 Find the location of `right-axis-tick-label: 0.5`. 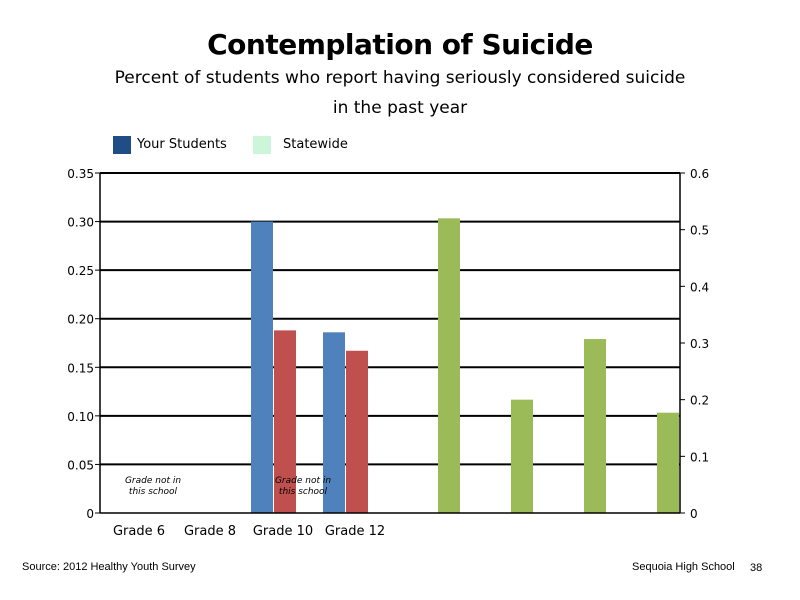

right-axis-tick-label: 0.5 is located at coordinates (699, 231).